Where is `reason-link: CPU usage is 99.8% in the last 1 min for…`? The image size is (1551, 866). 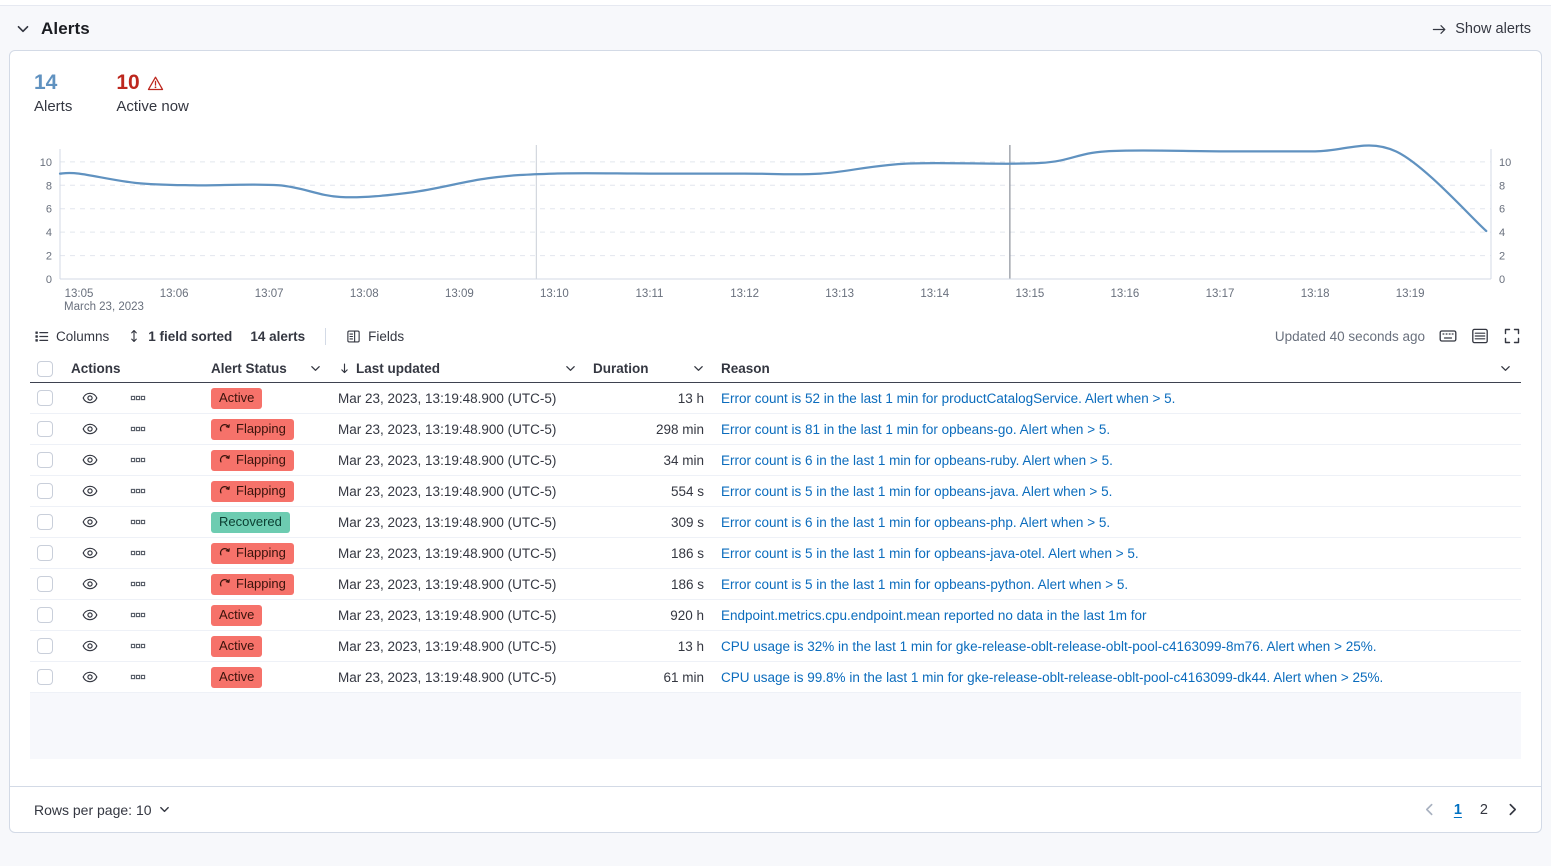 reason-link: CPU usage is 99.8% in the last 1 min for… is located at coordinates (1052, 677).